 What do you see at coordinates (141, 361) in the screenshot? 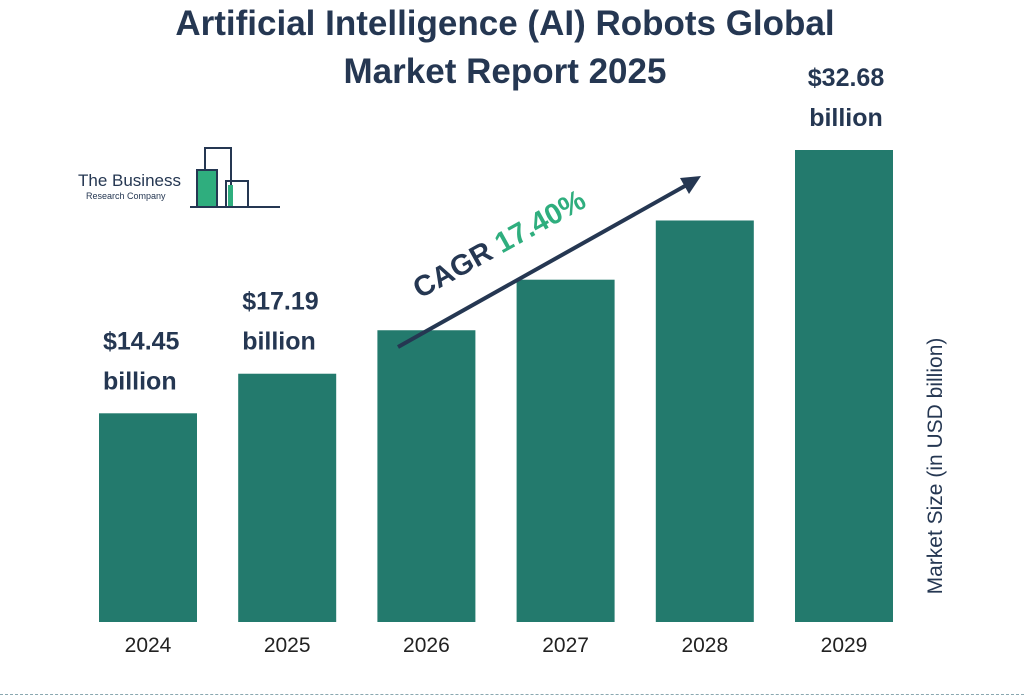
I see `value-label-2024: $14.45 billion` at bounding box center [141, 361].